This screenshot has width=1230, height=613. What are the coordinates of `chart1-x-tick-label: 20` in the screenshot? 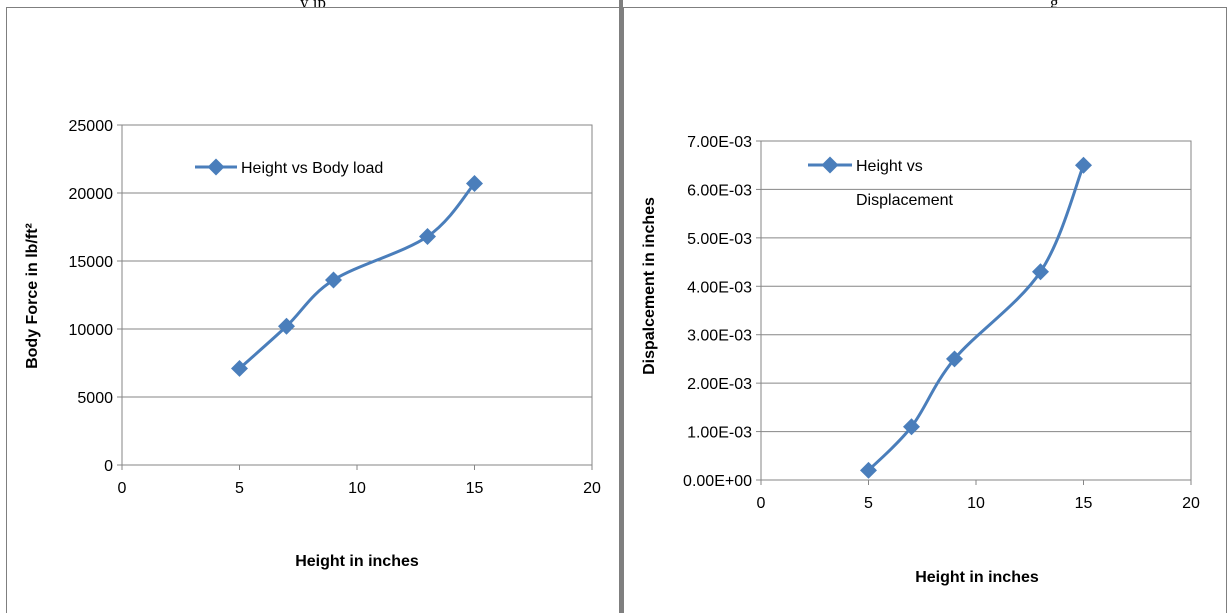 It's located at (592, 488).